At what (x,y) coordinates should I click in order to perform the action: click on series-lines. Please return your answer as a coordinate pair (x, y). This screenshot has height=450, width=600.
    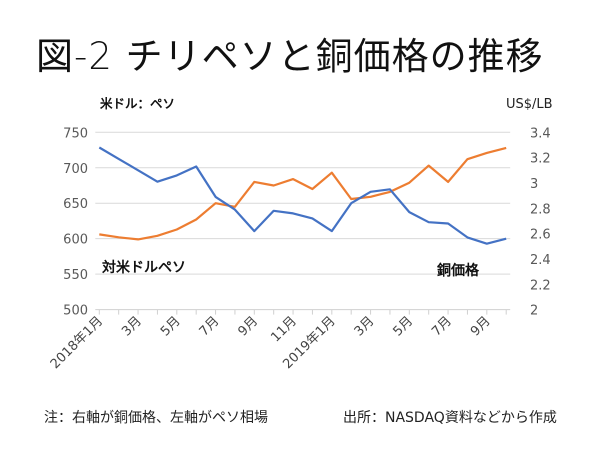
    Looking at the image, I should click on (302, 195).